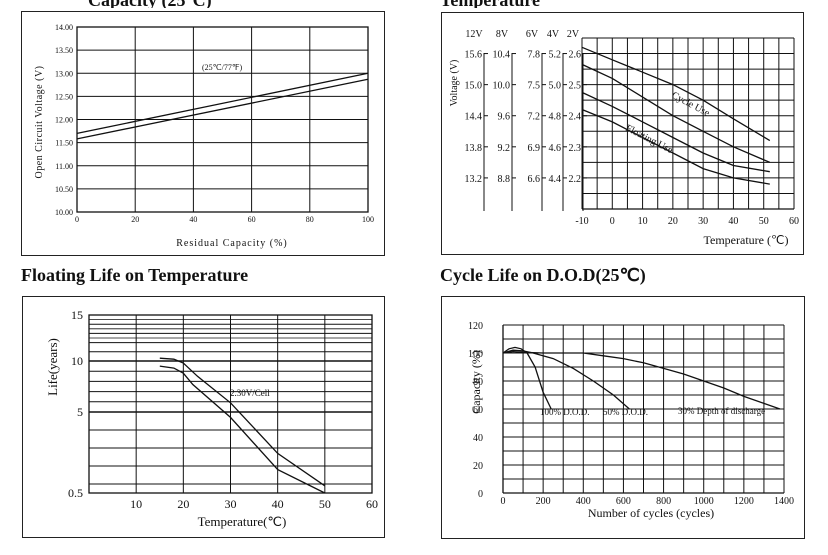 The height and width of the screenshot is (555, 828). What do you see at coordinates (553, 34) in the screenshot?
I see `cv-column-header: 4V` at bounding box center [553, 34].